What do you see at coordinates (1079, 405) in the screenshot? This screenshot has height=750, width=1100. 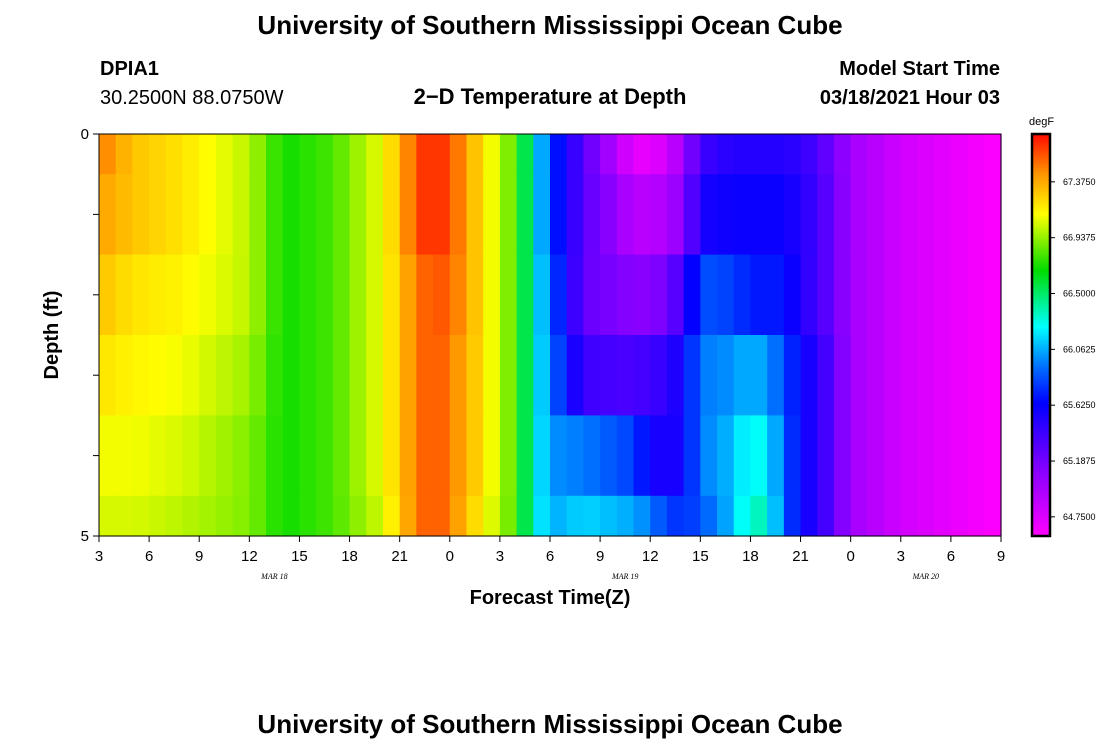 I see `colorbar-label: 65.6250` at bounding box center [1079, 405].